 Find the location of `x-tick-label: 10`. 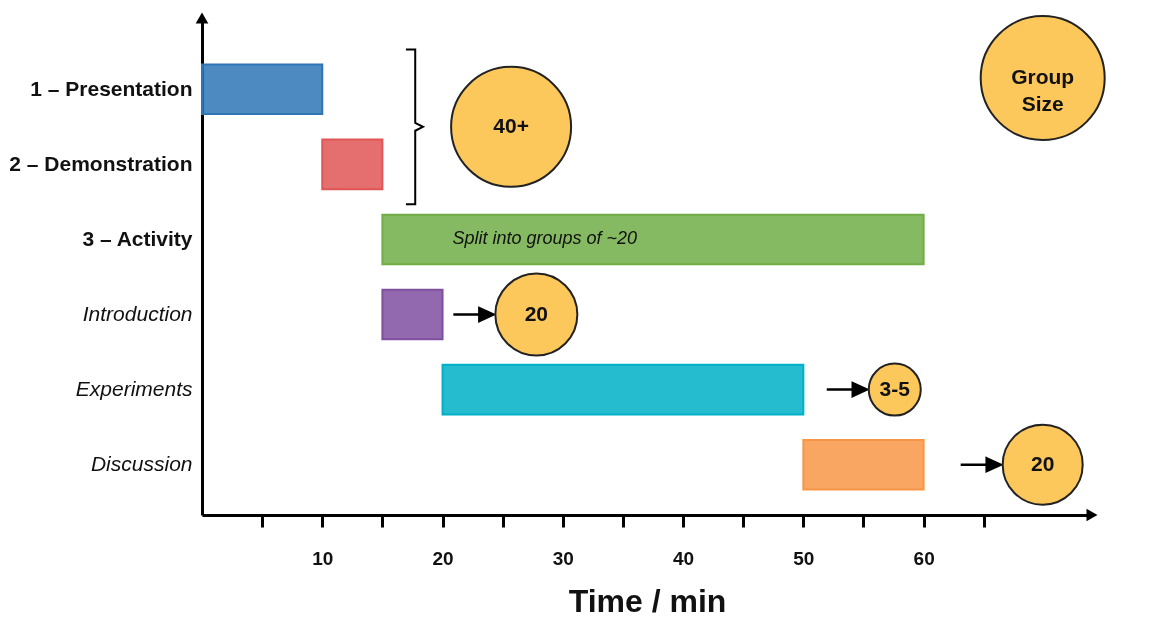

x-tick-label: 10 is located at coordinates (323, 558).